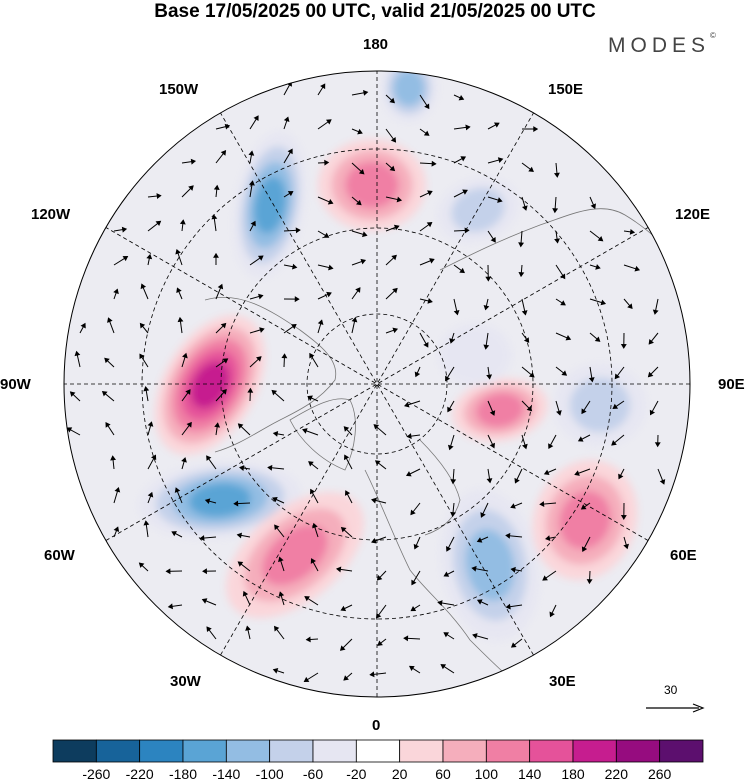 The width and height of the screenshot is (750, 783). What do you see at coordinates (313, 774) in the screenshot?
I see `colorbar-tick-label: -60` at bounding box center [313, 774].